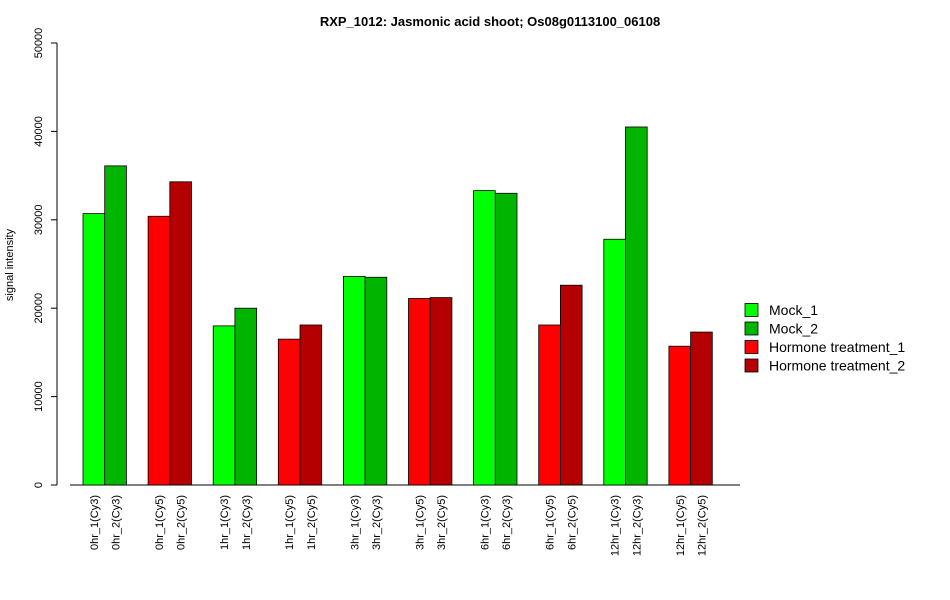 The height and width of the screenshot is (600, 950). What do you see at coordinates (182, 522) in the screenshot?
I see `x-tick-label: 0hr_2(Cy5)` at bounding box center [182, 522].